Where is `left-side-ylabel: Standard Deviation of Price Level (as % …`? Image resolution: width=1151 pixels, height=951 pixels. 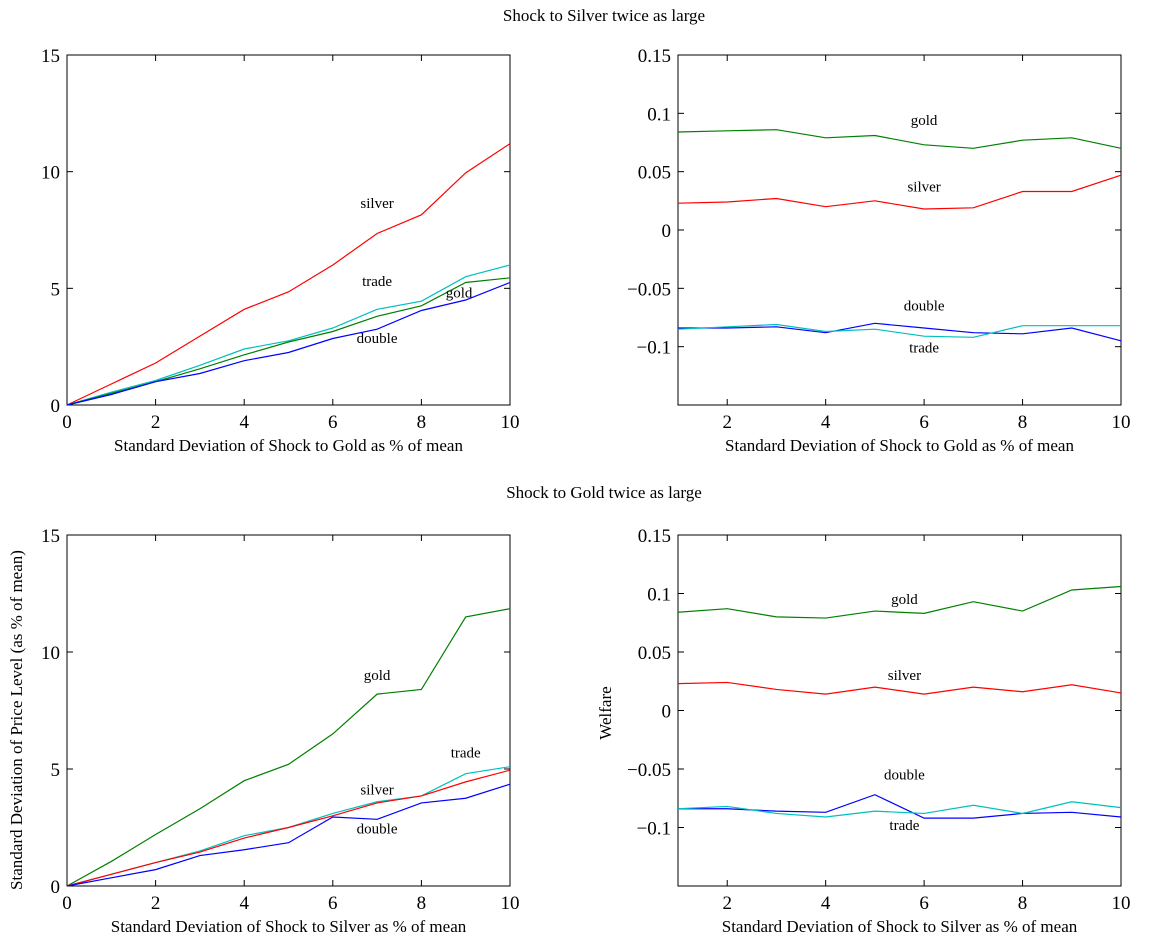 left-side-ylabel: Standard Deviation of Price Level (as % … is located at coordinates (16, 720).